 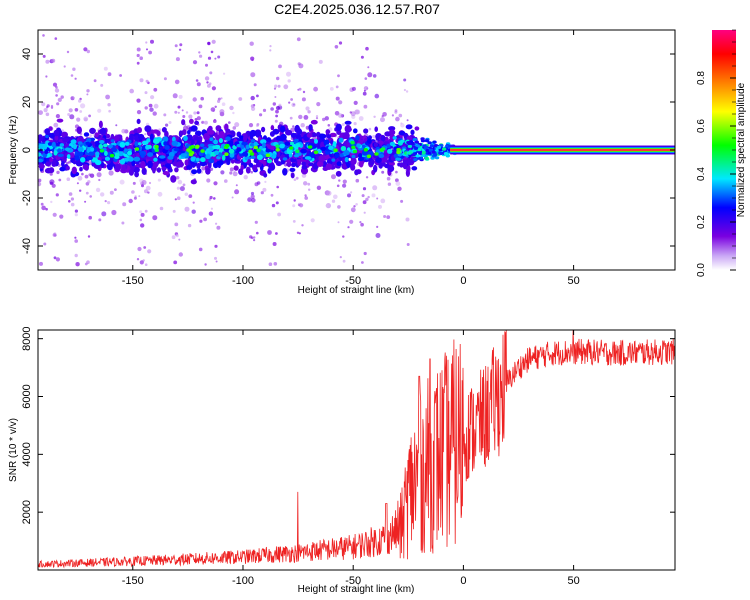 I want to click on colorbar-tick-label: 0.2, so click(x=701, y=222).